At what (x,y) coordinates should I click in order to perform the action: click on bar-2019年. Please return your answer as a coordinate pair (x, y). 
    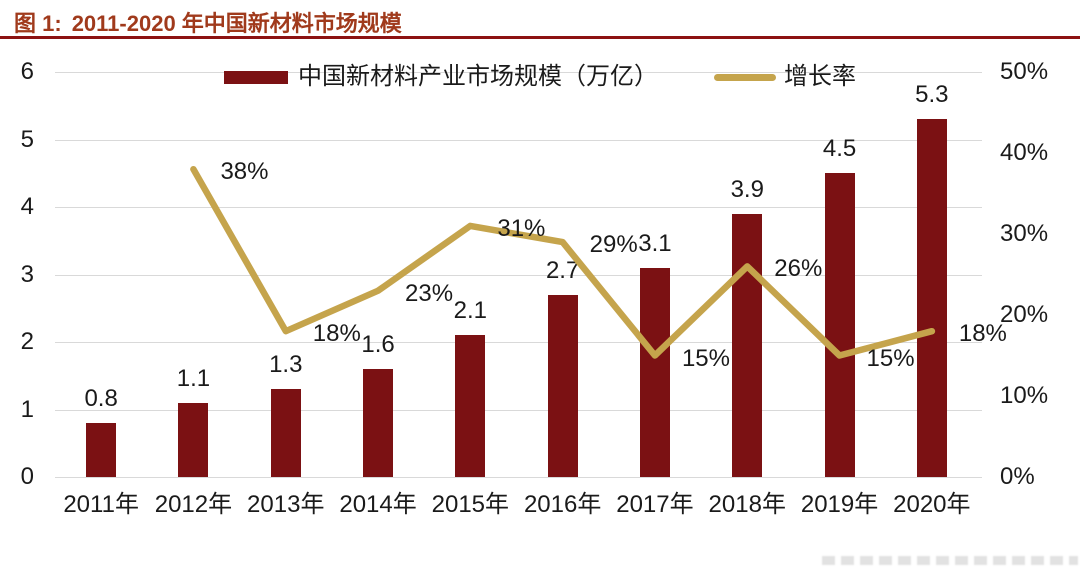
    Looking at the image, I should click on (839, 325).